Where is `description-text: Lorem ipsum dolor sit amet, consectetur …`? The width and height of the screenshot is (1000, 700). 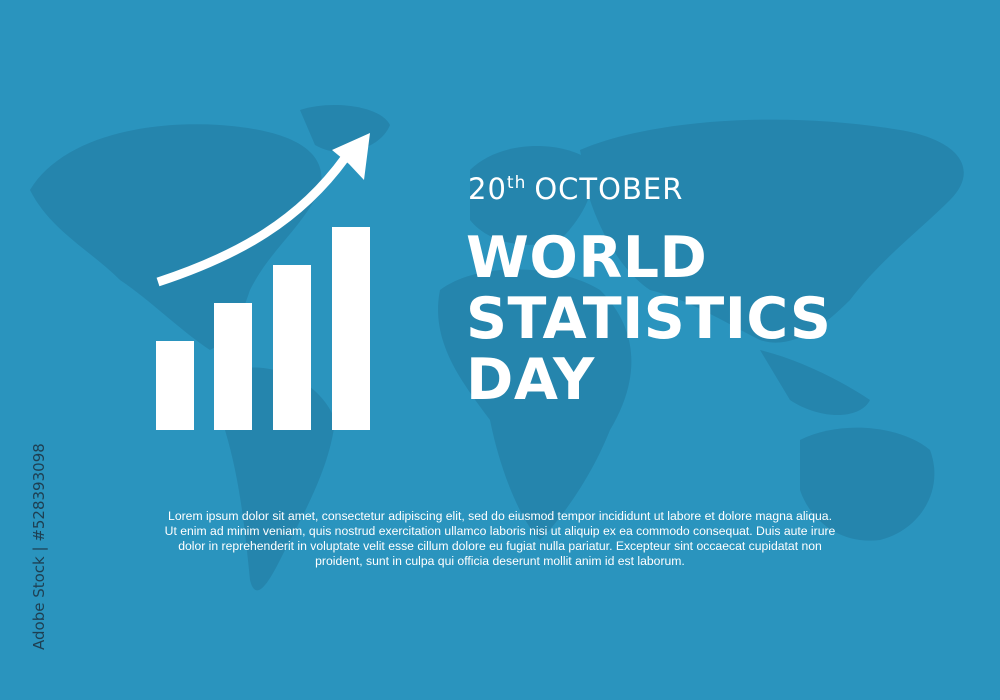
description-text: Lorem ipsum dolor sit amet, consectetur … is located at coordinates (500, 539).